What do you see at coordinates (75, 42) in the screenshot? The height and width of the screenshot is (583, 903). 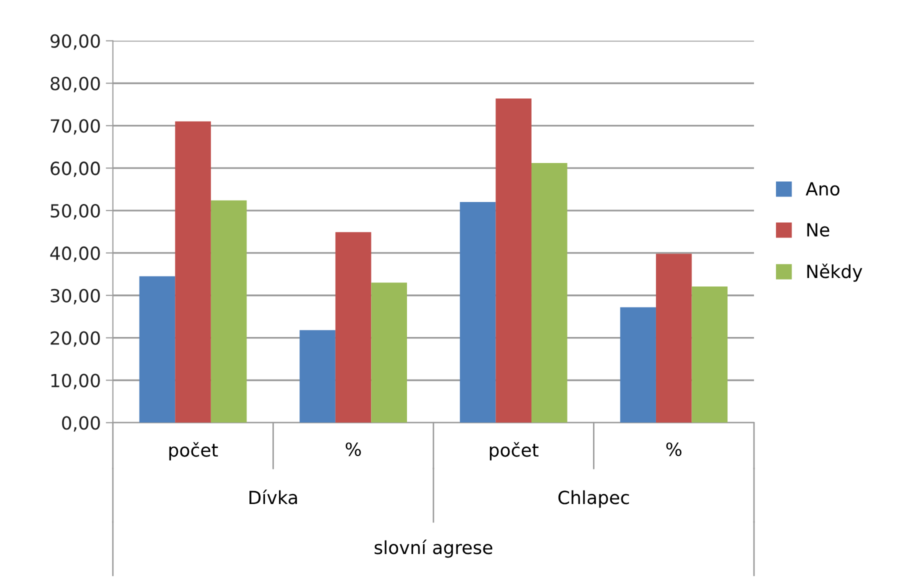 I see `y-tick-label: 90,00` at bounding box center [75, 42].